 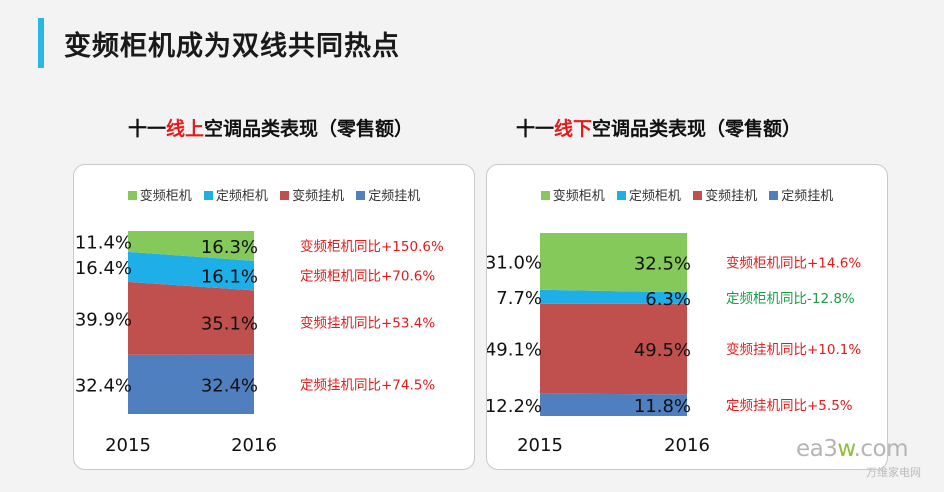 I want to click on yoy-annotation: 变频挂机同比+10.1%, so click(x=793, y=350).